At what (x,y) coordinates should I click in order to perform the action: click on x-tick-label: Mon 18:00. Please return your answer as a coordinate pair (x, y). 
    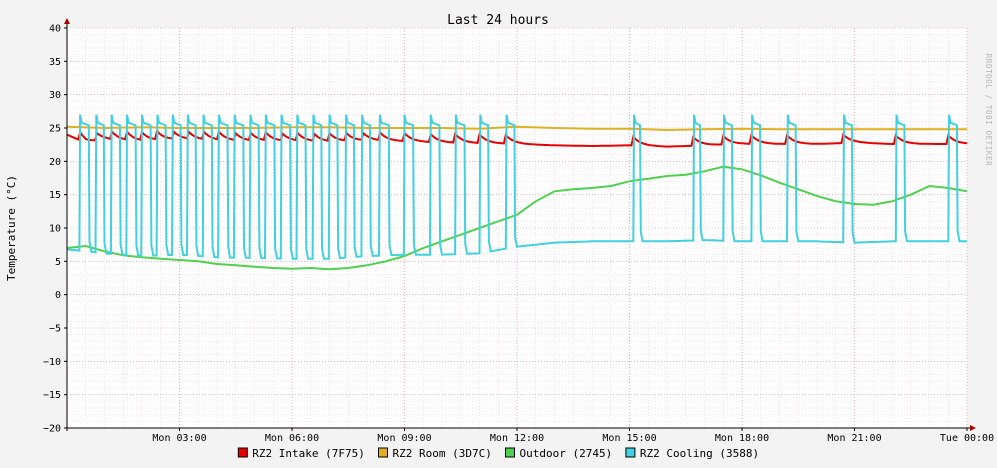
    Looking at the image, I should click on (742, 438).